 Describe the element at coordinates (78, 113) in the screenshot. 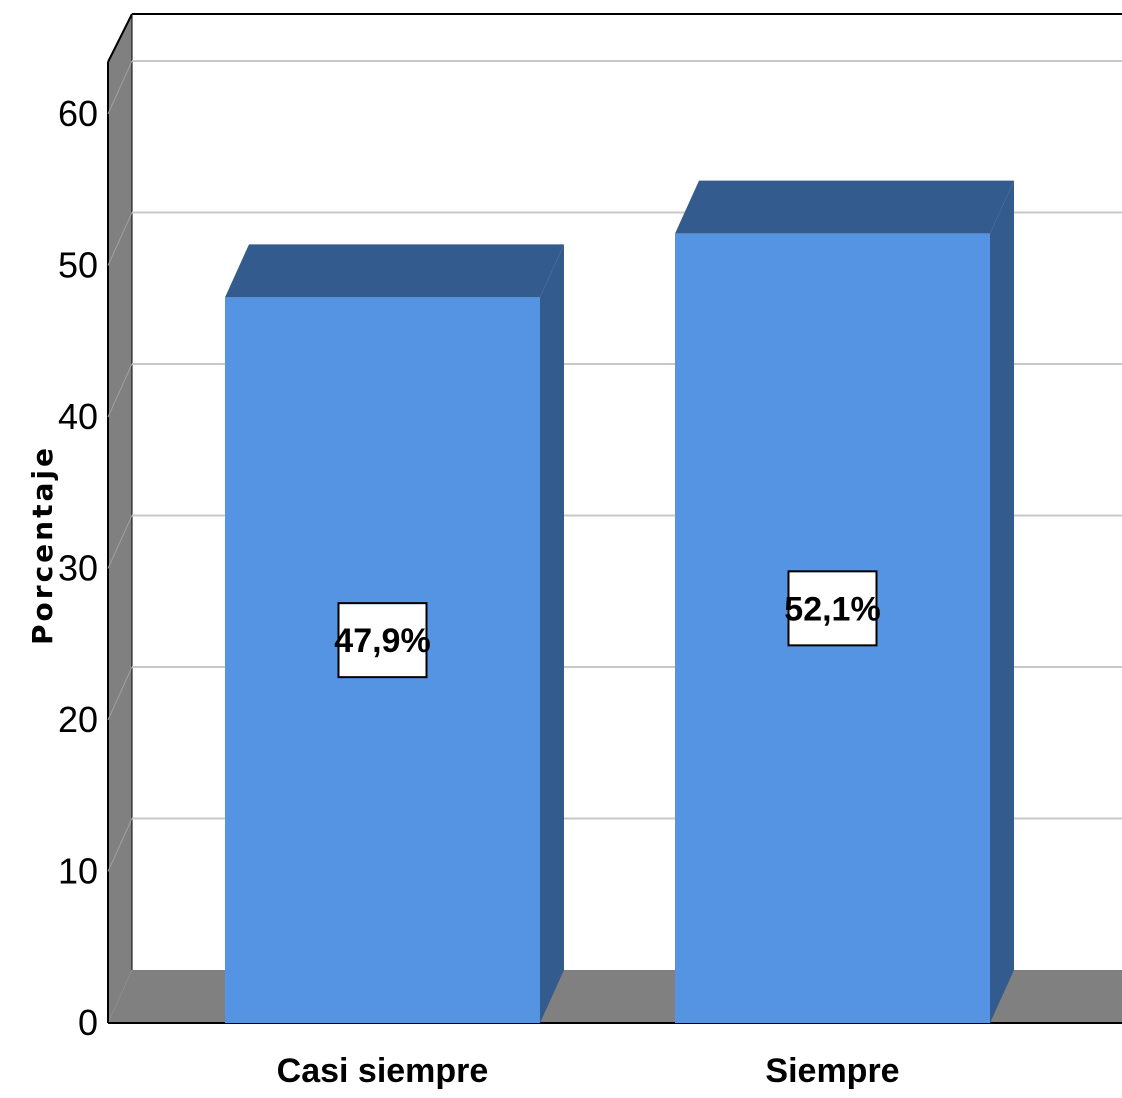

I see `y-tick-label: 60` at that location.